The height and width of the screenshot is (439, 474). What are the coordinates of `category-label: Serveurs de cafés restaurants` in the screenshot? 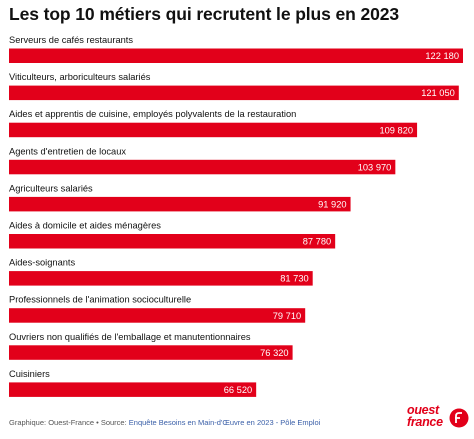 It's located at (71, 40).